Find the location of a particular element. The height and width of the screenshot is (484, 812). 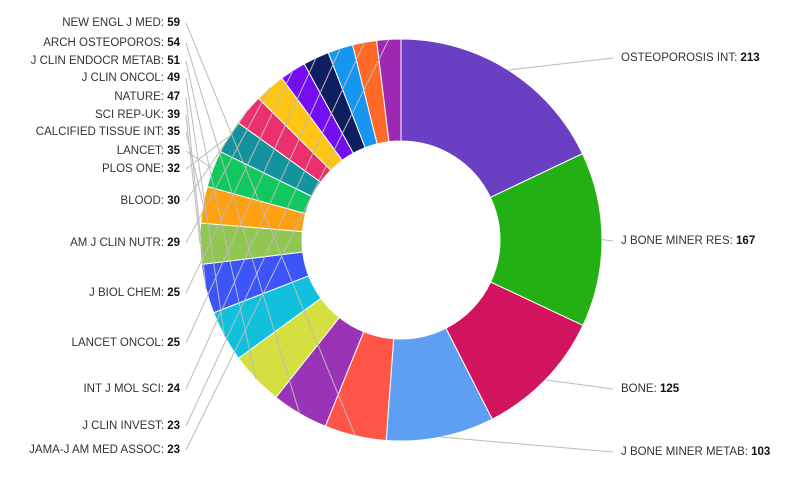

label-value: 213 is located at coordinates (750, 58).